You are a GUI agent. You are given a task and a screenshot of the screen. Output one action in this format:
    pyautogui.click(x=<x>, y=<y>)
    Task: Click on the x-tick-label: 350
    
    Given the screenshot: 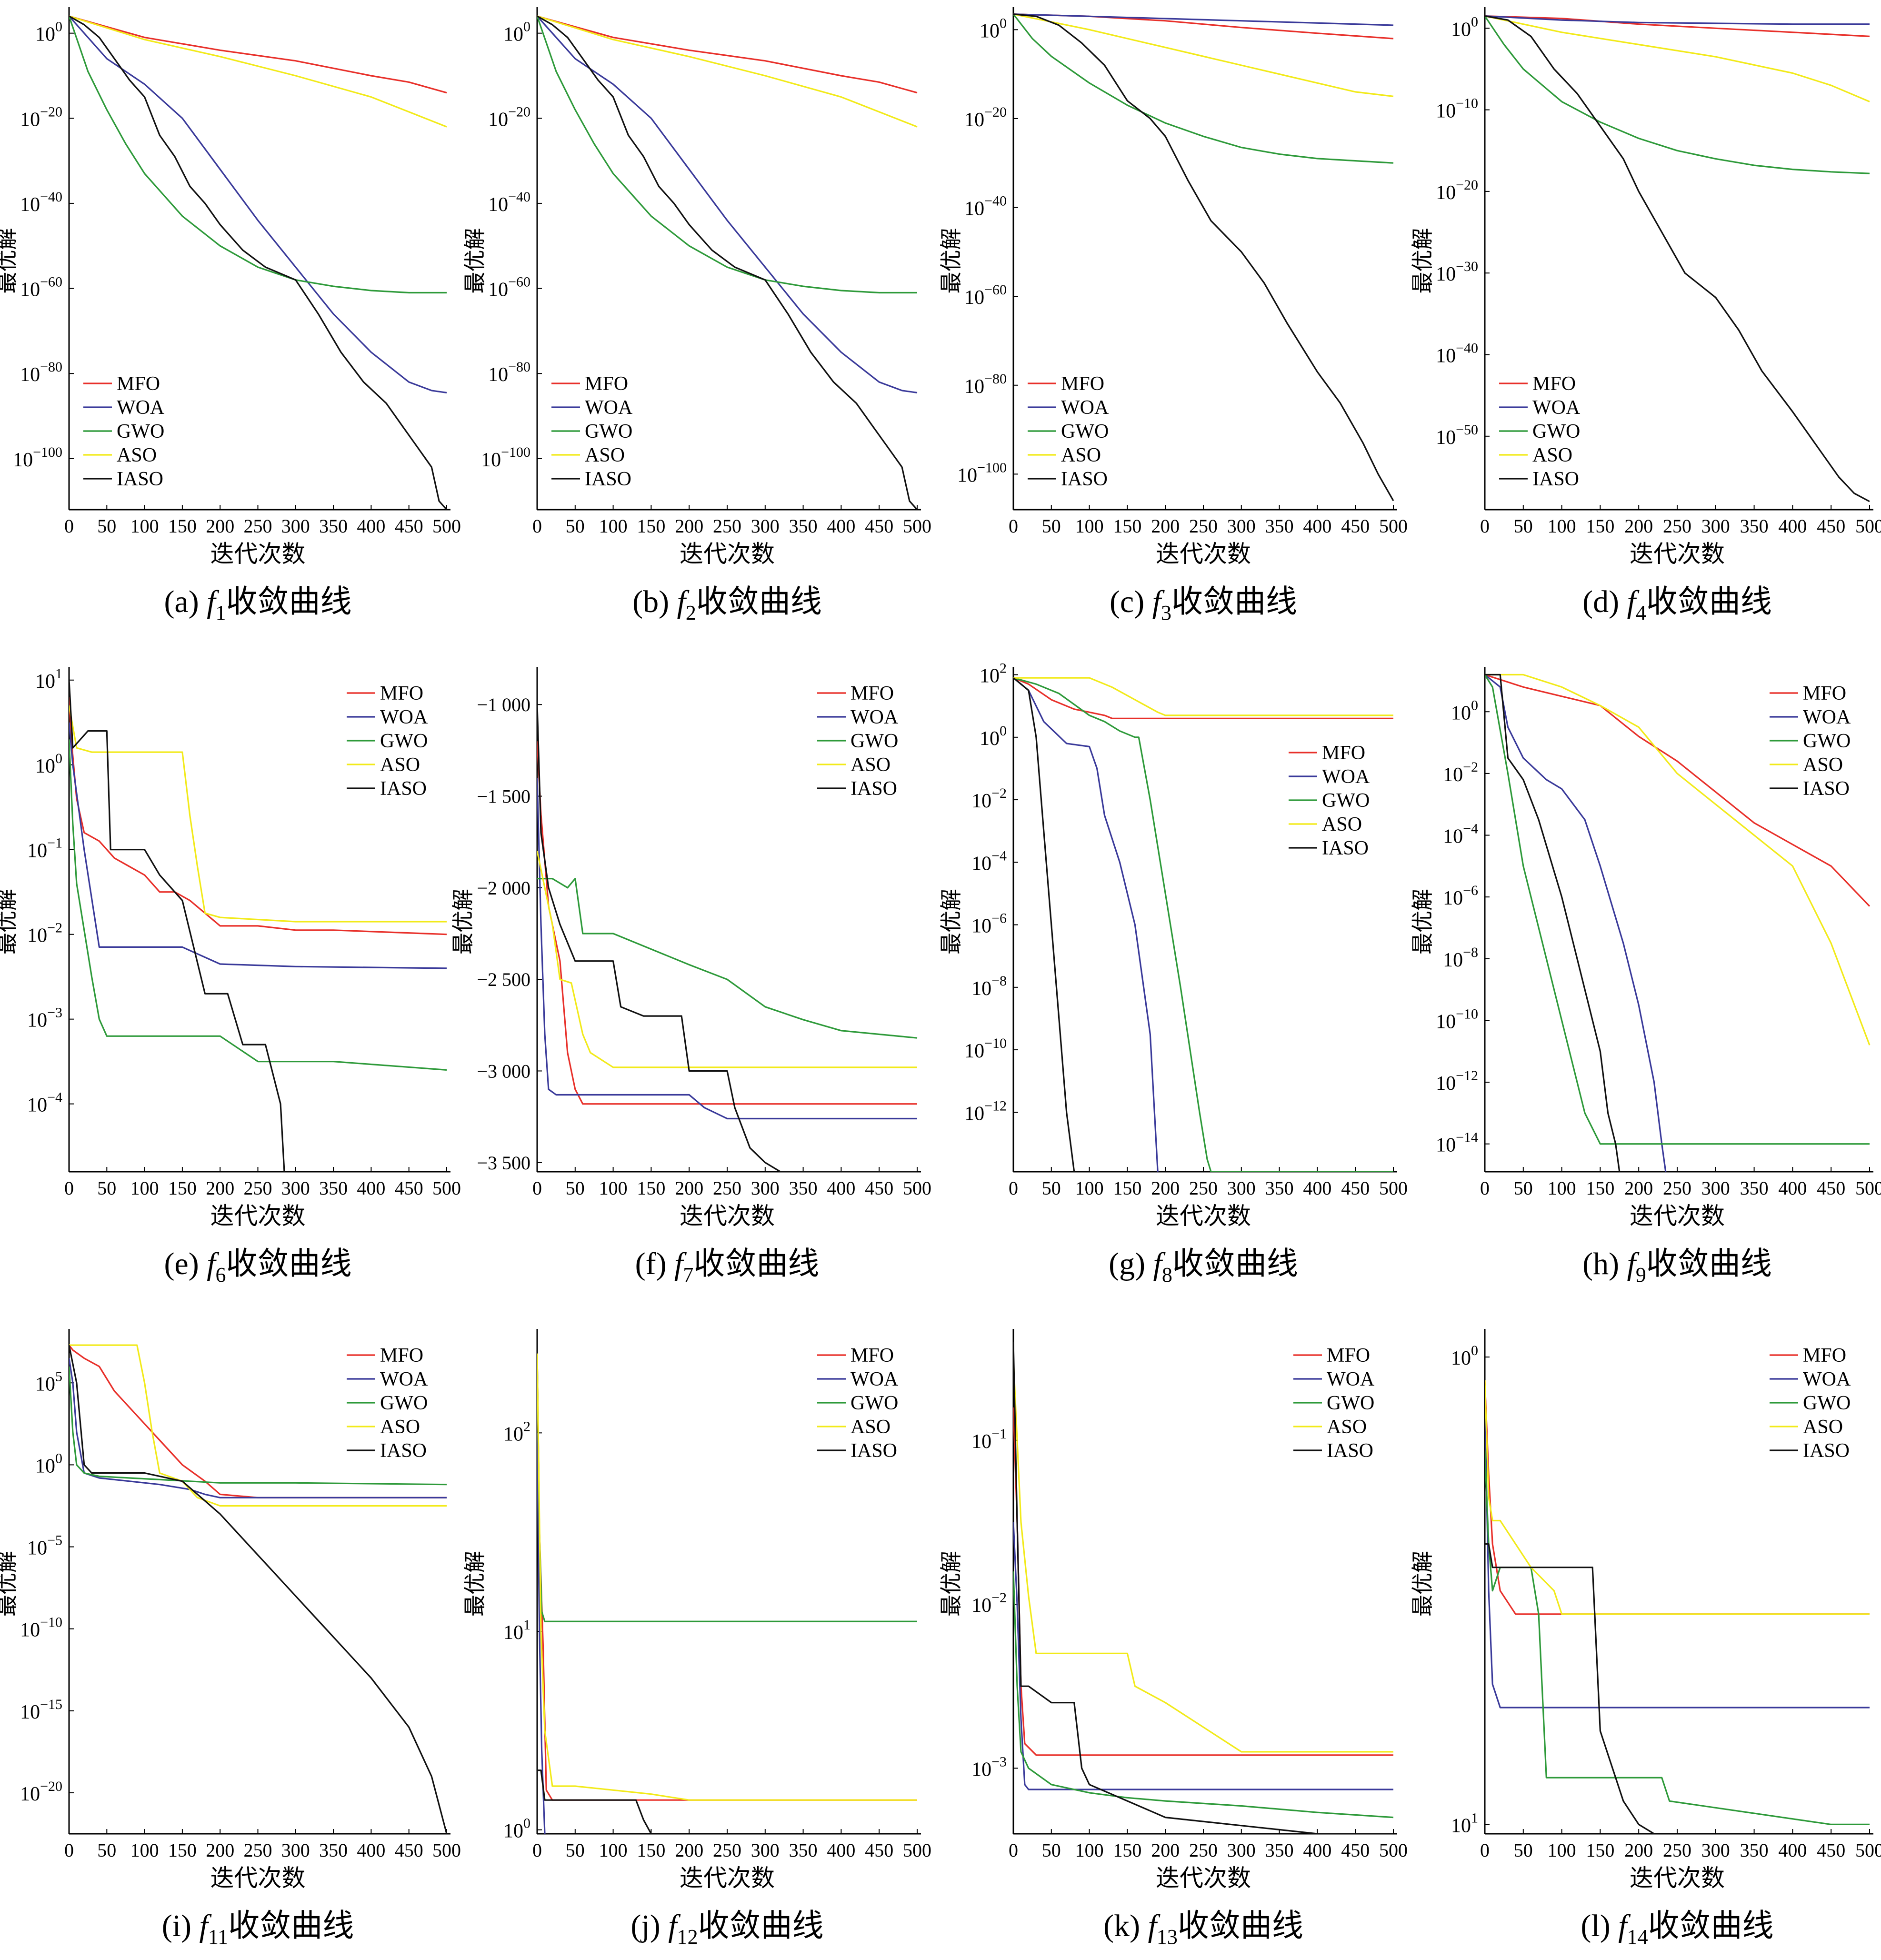 What is the action you would take?
    pyautogui.click(x=804, y=1850)
    